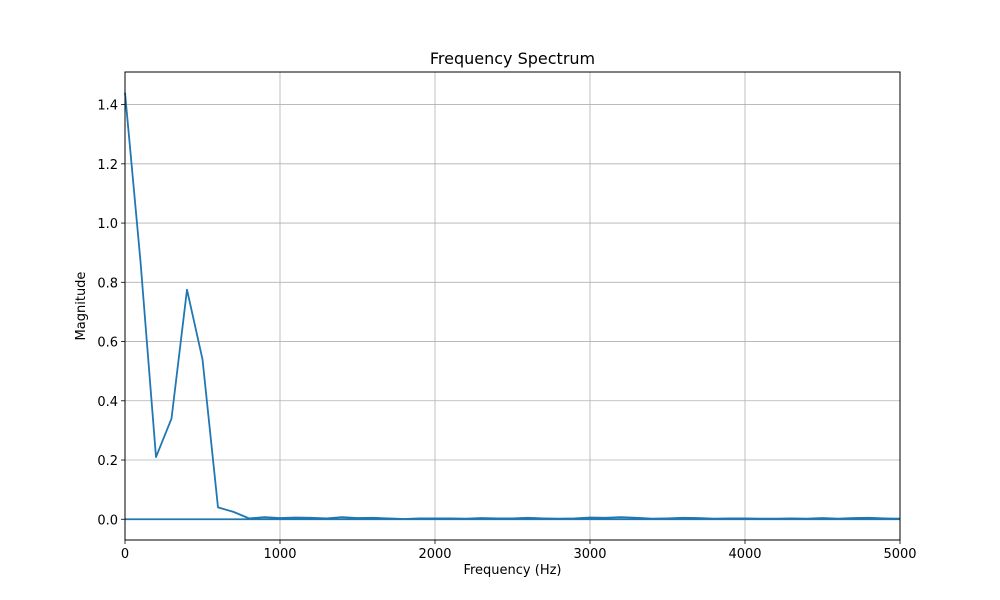 The image size is (1000, 600). I want to click on y-tick-label: 1.2, so click(107, 165).